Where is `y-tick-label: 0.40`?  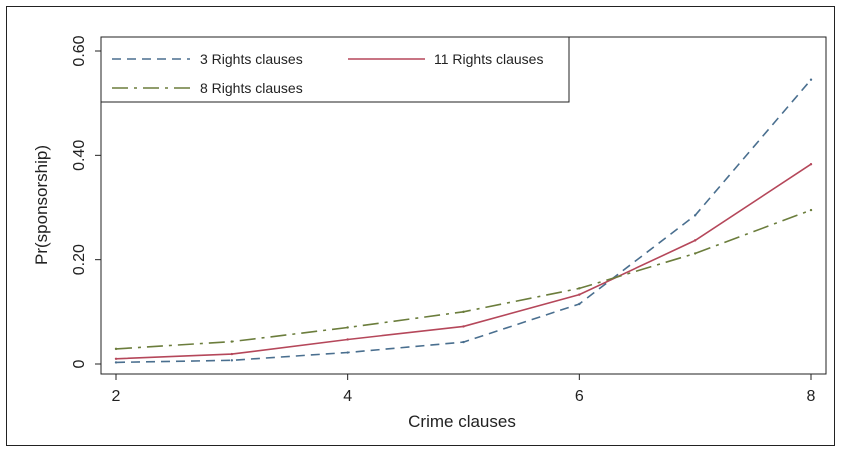 y-tick-label: 0.40 is located at coordinates (79, 155).